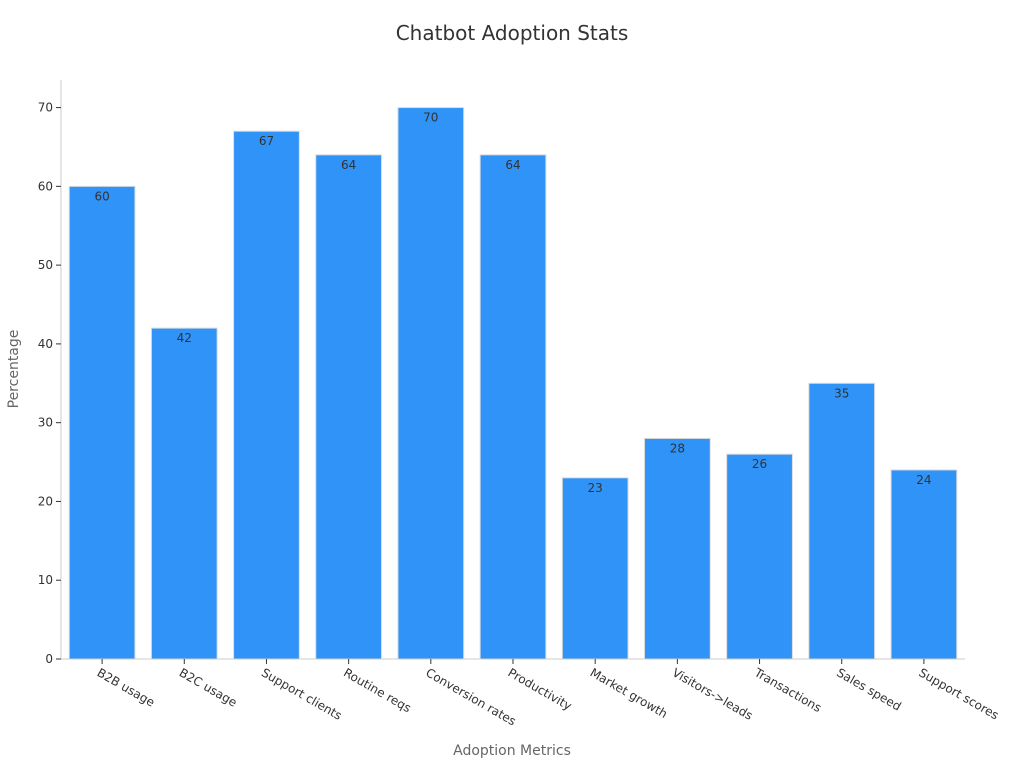 Image resolution: width=1024 pixels, height=772 pixels. Describe the element at coordinates (14, 369) in the screenshot. I see `y-axis-label: Percentage` at that location.